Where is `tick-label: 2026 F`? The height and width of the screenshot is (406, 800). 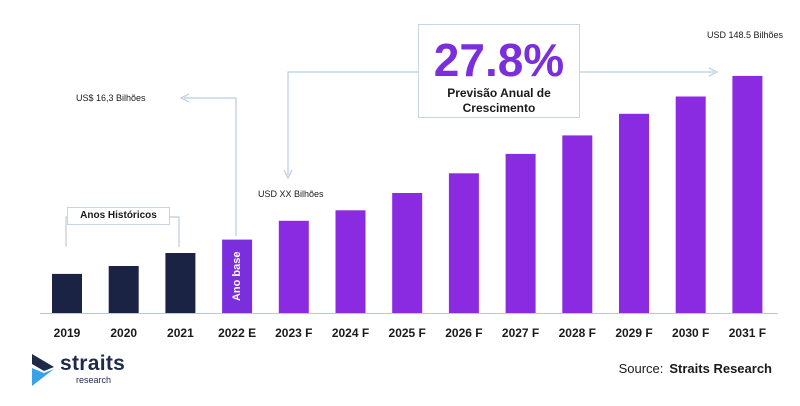
tick-label: 2026 F is located at coordinates (463, 333).